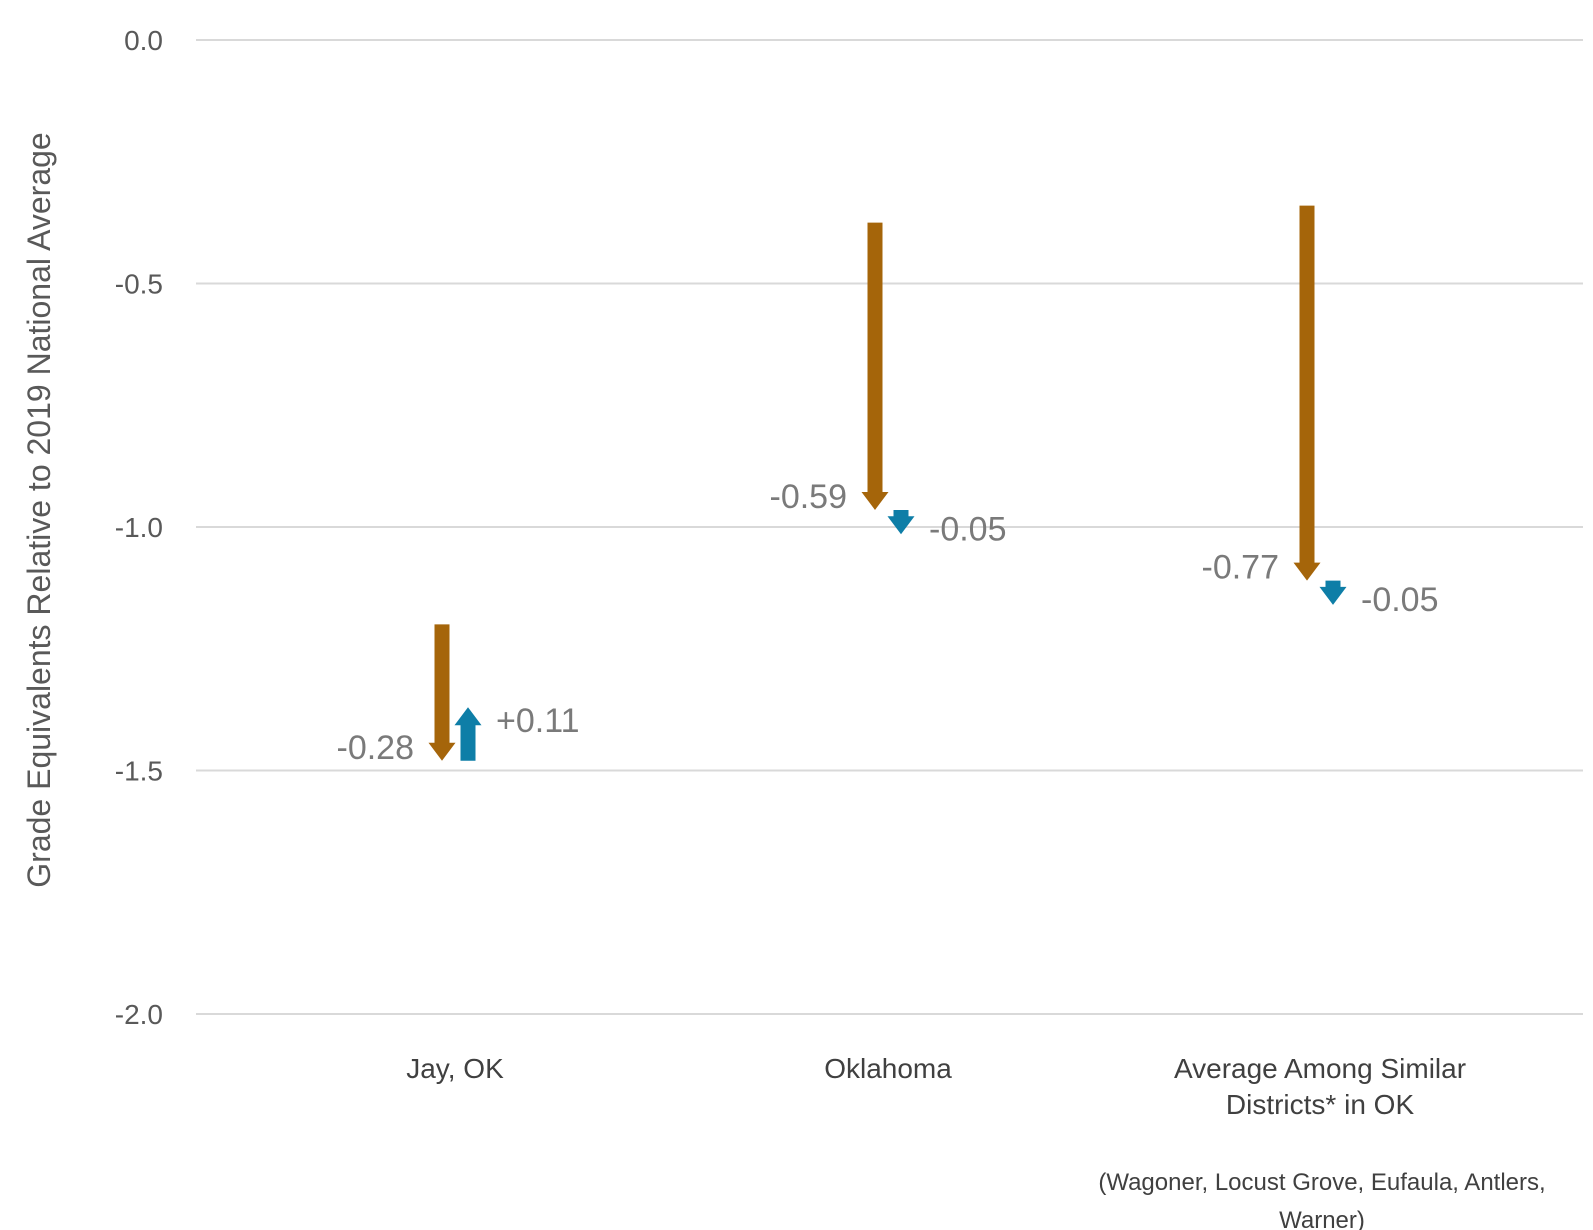 This screenshot has width=1593, height=1230. Describe the element at coordinates (1307, 393) in the screenshot. I see `arrow-series1-cat3` at that location.